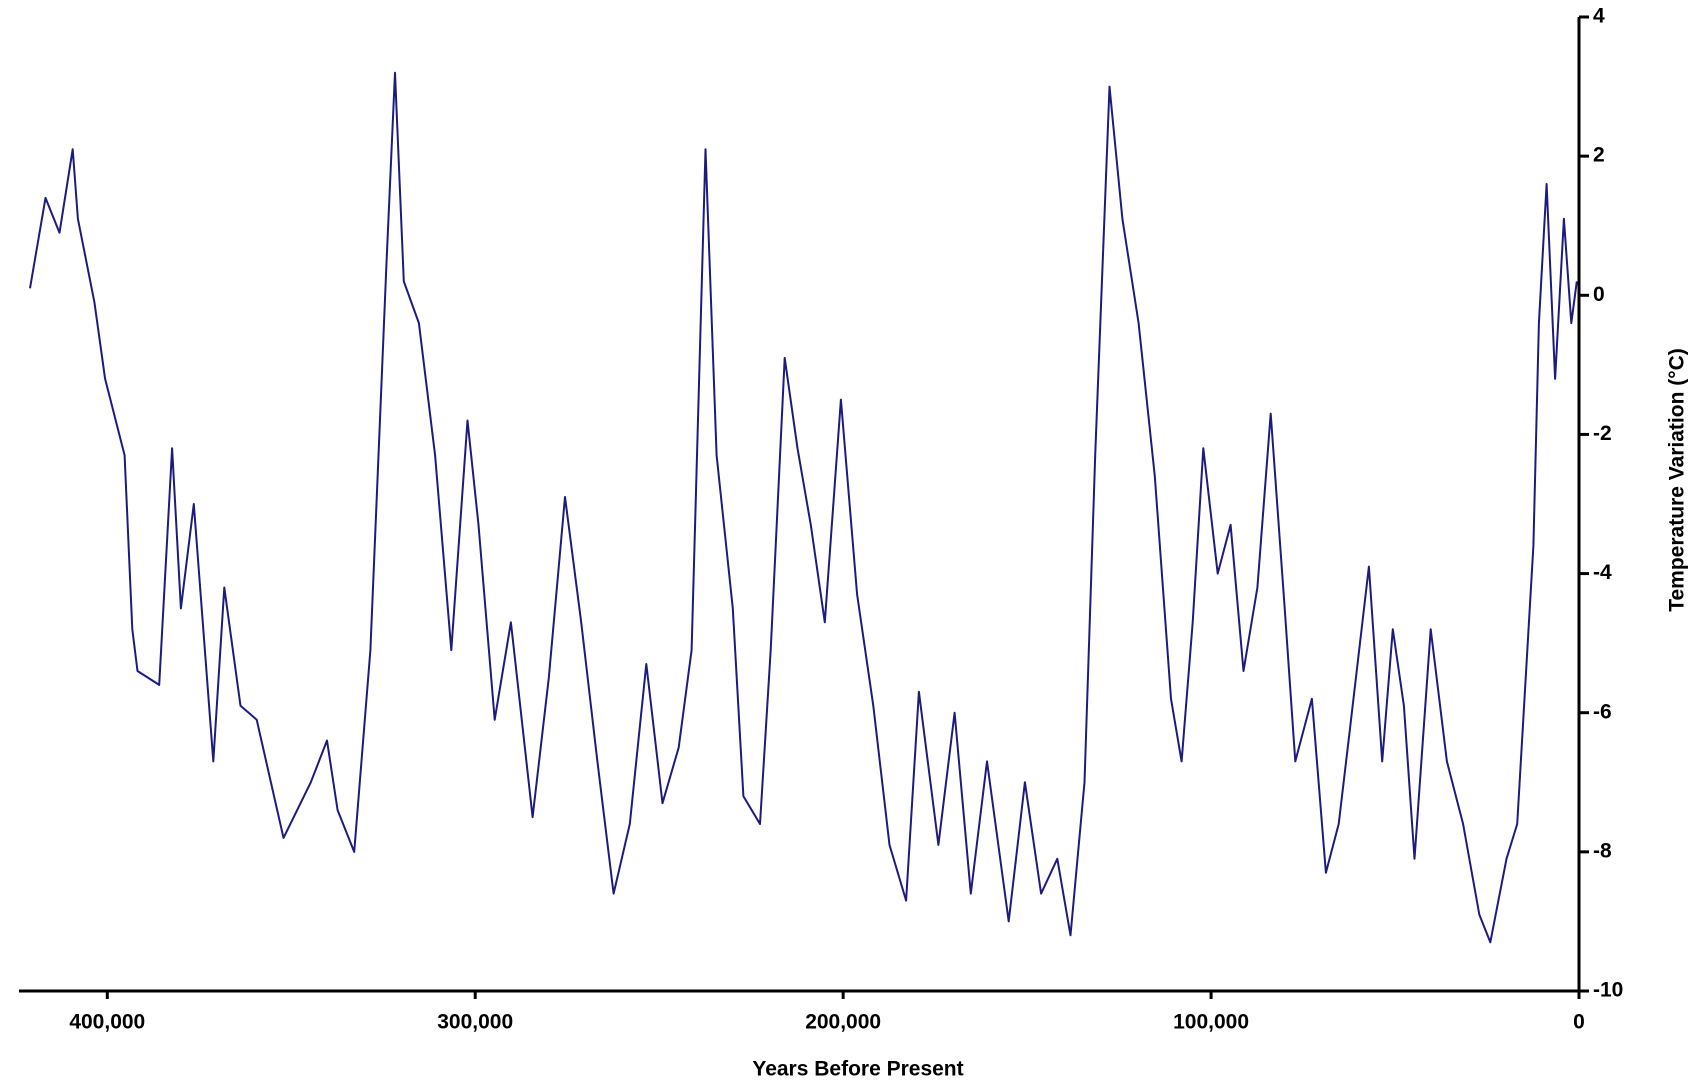 The image size is (1694, 1087). Describe the element at coordinates (475, 1022) in the screenshot. I see `x-tick-label: 300,000` at that location.